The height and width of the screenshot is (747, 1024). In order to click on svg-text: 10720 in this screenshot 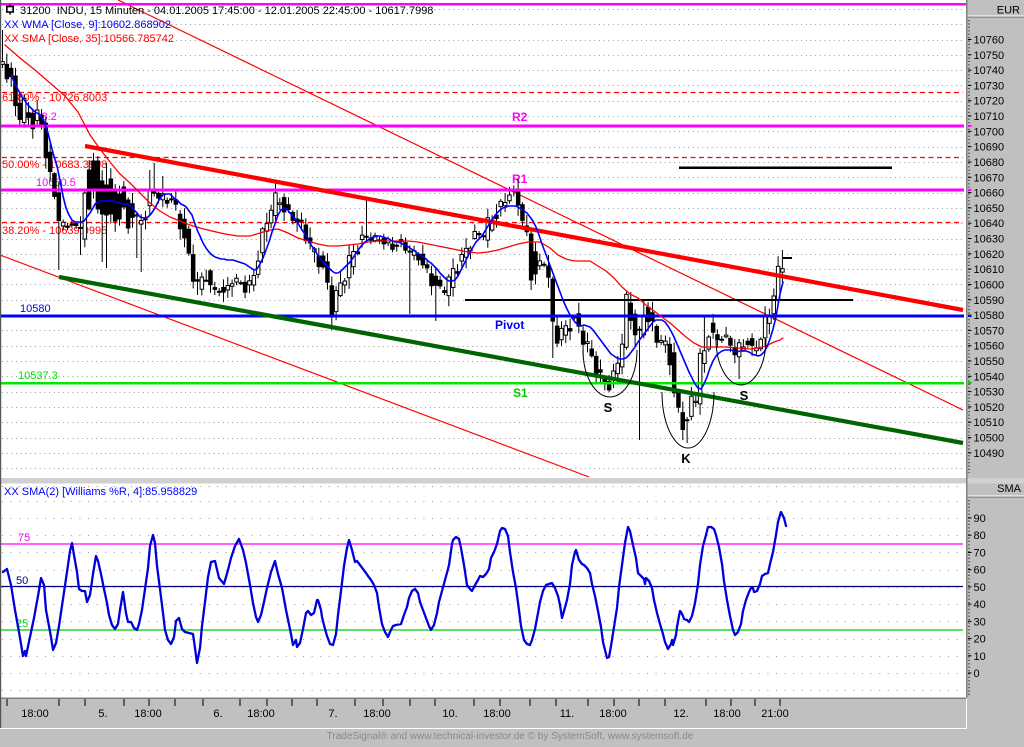, I will do `click(989, 102)`.